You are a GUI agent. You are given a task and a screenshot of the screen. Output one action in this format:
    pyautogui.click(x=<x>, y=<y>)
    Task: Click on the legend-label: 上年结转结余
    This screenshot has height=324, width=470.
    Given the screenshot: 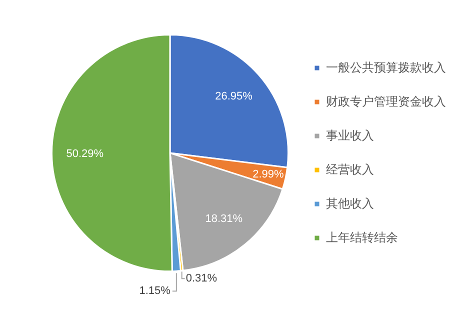 What is the action you would take?
    pyautogui.click(x=362, y=237)
    